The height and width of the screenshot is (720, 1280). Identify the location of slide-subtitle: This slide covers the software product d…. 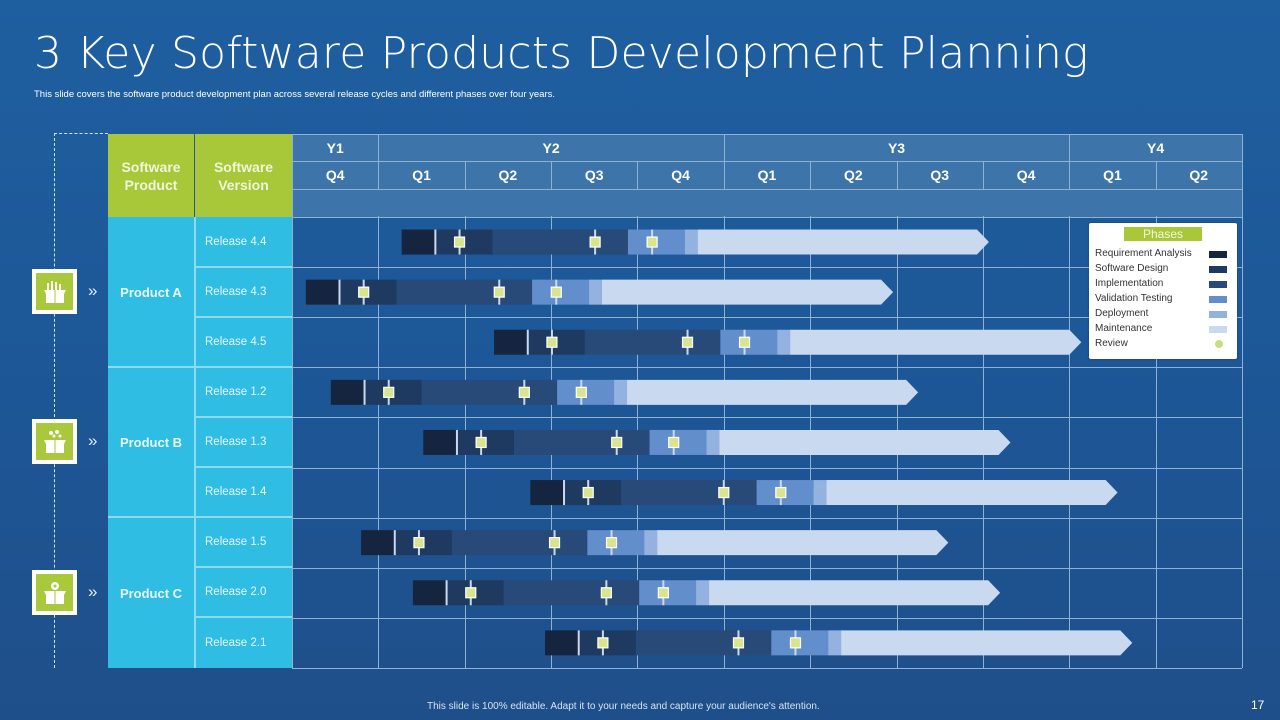
(295, 94).